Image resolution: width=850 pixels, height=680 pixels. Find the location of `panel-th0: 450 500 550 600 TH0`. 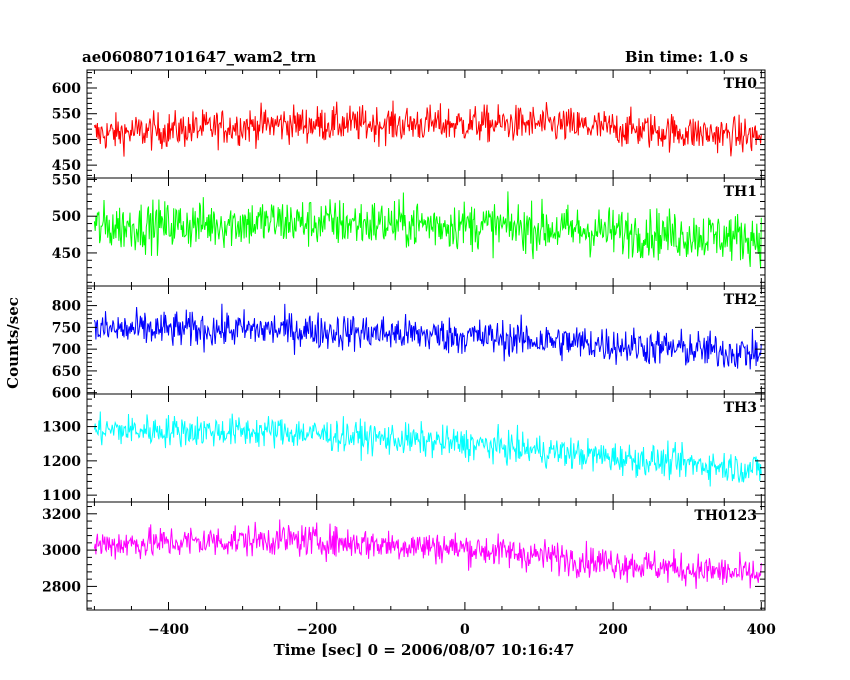

panel-th0: 450 500 550 600 TH0 is located at coordinates (409, 124).